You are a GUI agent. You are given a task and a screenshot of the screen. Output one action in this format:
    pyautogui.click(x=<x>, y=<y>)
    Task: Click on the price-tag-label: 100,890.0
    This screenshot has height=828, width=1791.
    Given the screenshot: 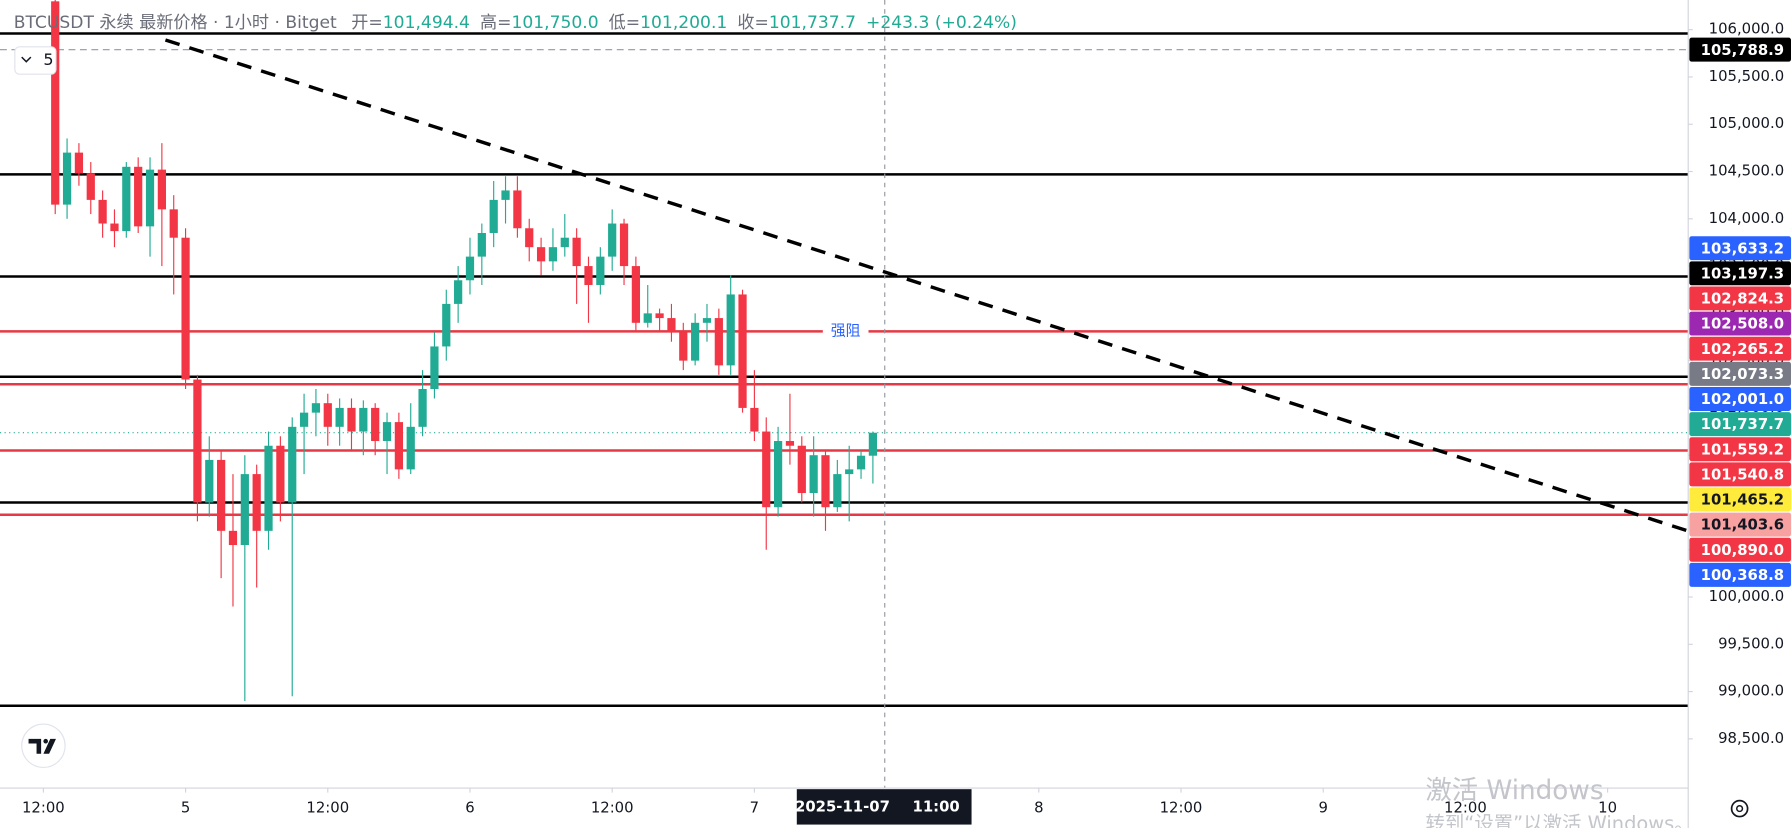 What is the action you would take?
    pyautogui.click(x=1743, y=550)
    